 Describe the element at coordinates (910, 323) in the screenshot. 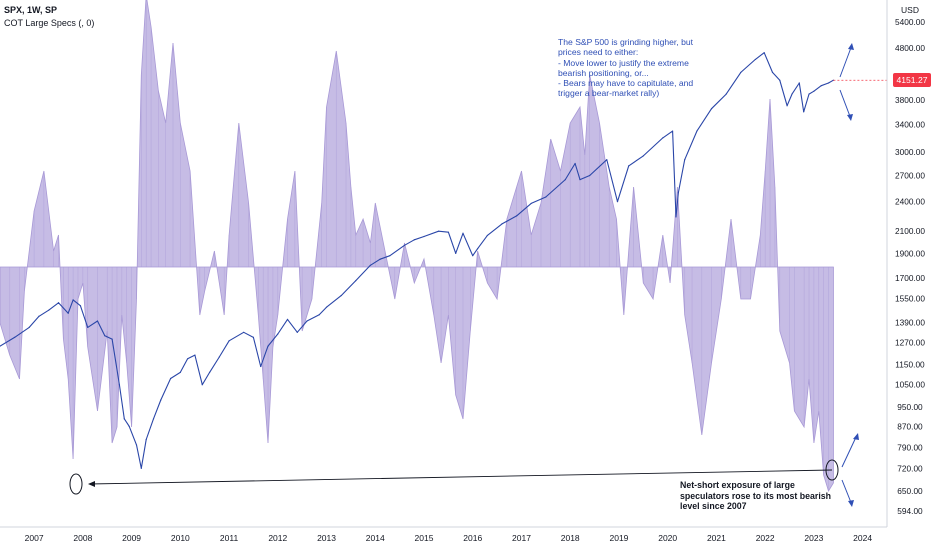

I see `y-tick-label: 1390.00` at that location.